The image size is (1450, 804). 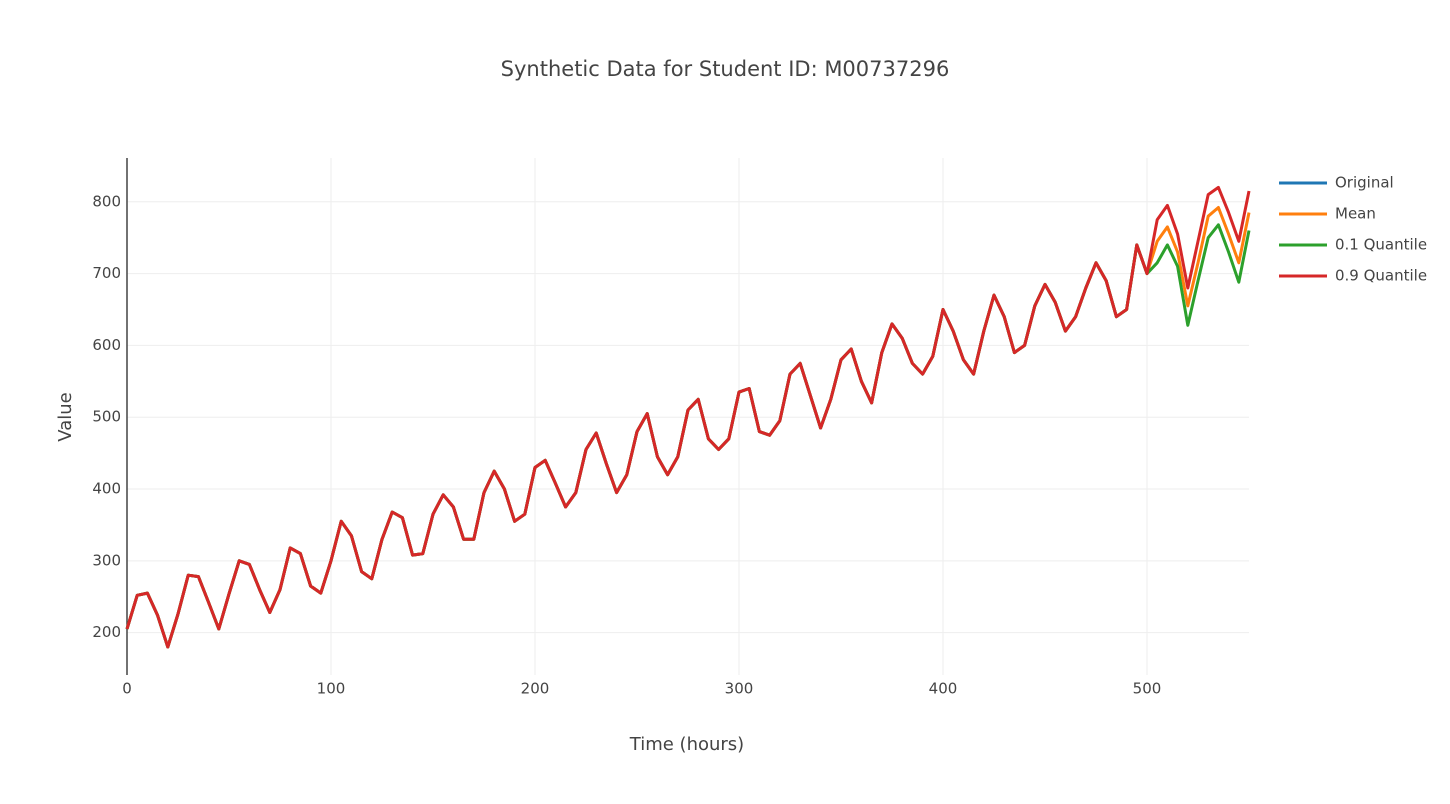 I want to click on legend-label: 0.9 Quantile, so click(x=1381, y=276).